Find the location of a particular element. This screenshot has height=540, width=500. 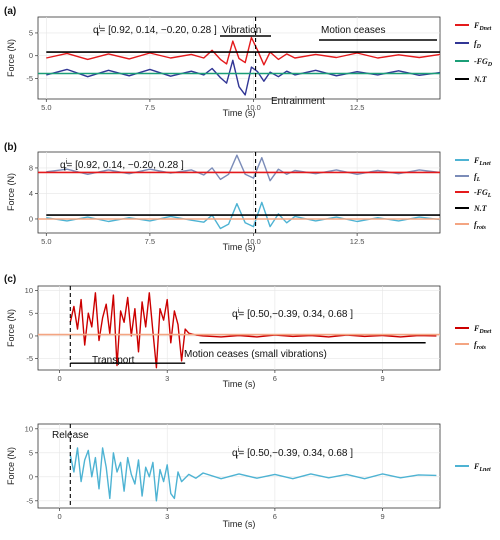

panel-b-ticks: 5.0 7.5 10.0 12.5 0 4 8 is located at coordinates (197, 204).